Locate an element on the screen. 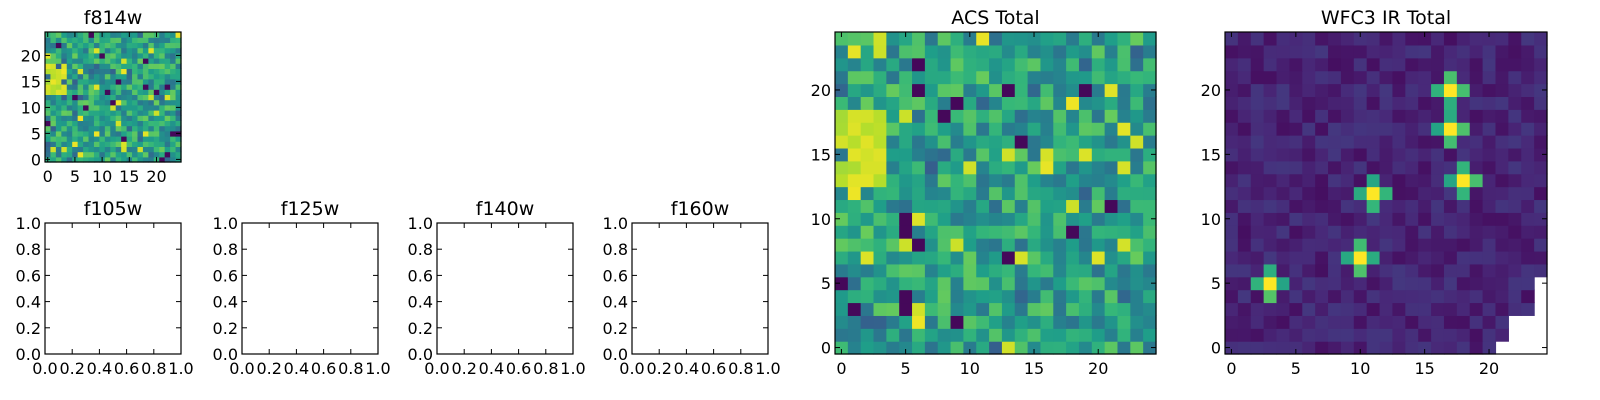  panel-title: f160w is located at coordinates (700, 209).